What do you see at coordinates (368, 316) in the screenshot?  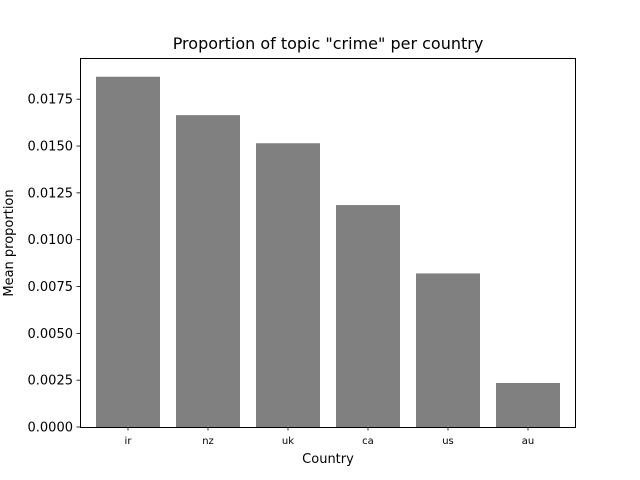 I see `bar-ca` at bounding box center [368, 316].